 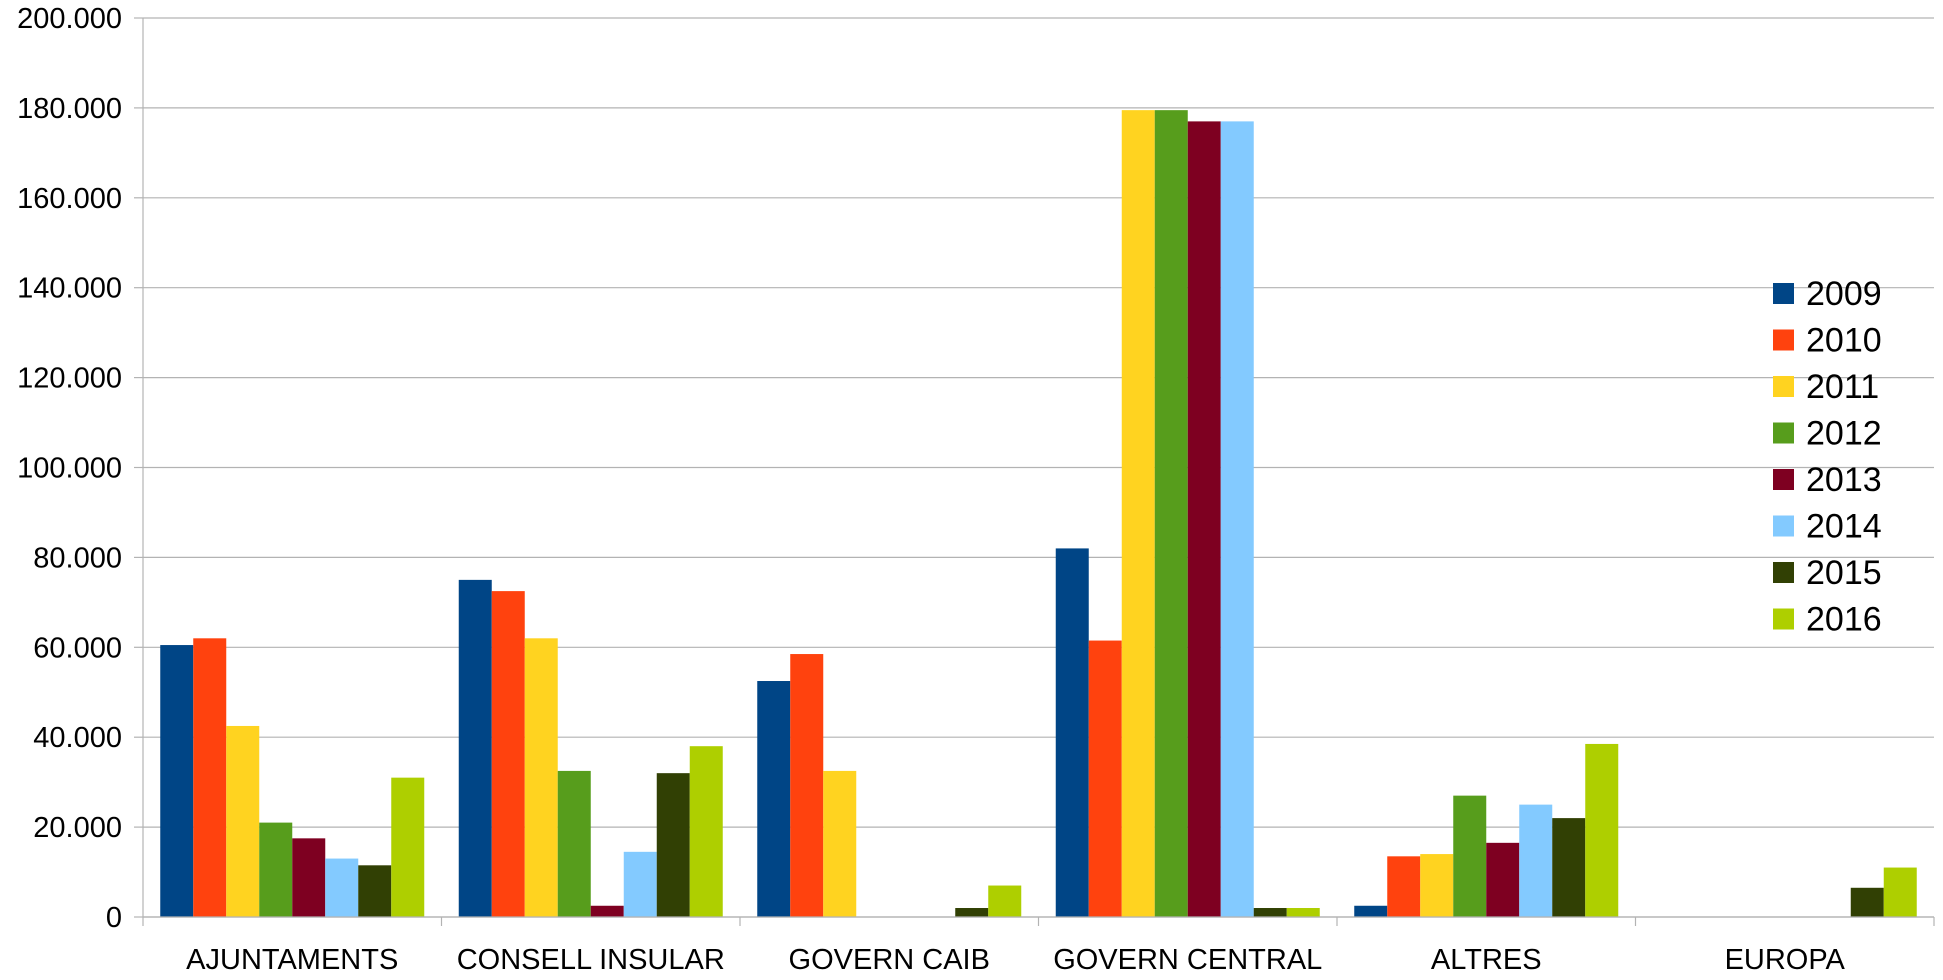 What do you see at coordinates (292, 959) in the screenshot?
I see `x-category-label: AJUNTAMENTS` at bounding box center [292, 959].